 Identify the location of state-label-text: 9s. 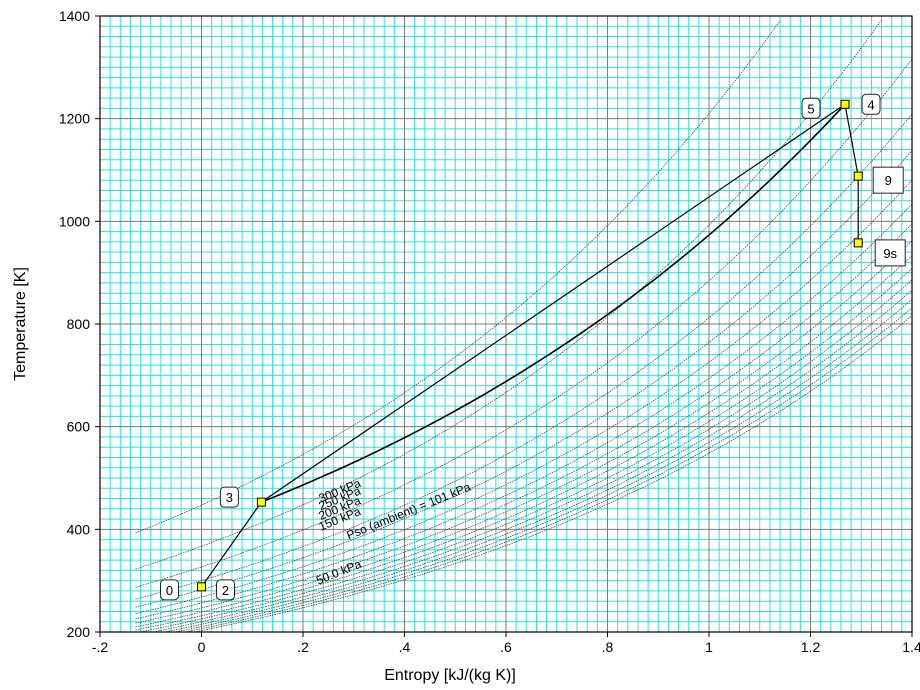
(890, 253).